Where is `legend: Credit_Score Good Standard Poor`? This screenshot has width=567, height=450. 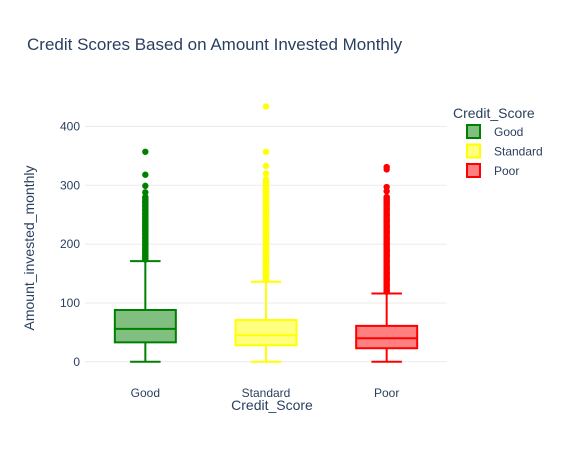 legend: Credit_Score Good Standard Poor is located at coordinates (498, 141).